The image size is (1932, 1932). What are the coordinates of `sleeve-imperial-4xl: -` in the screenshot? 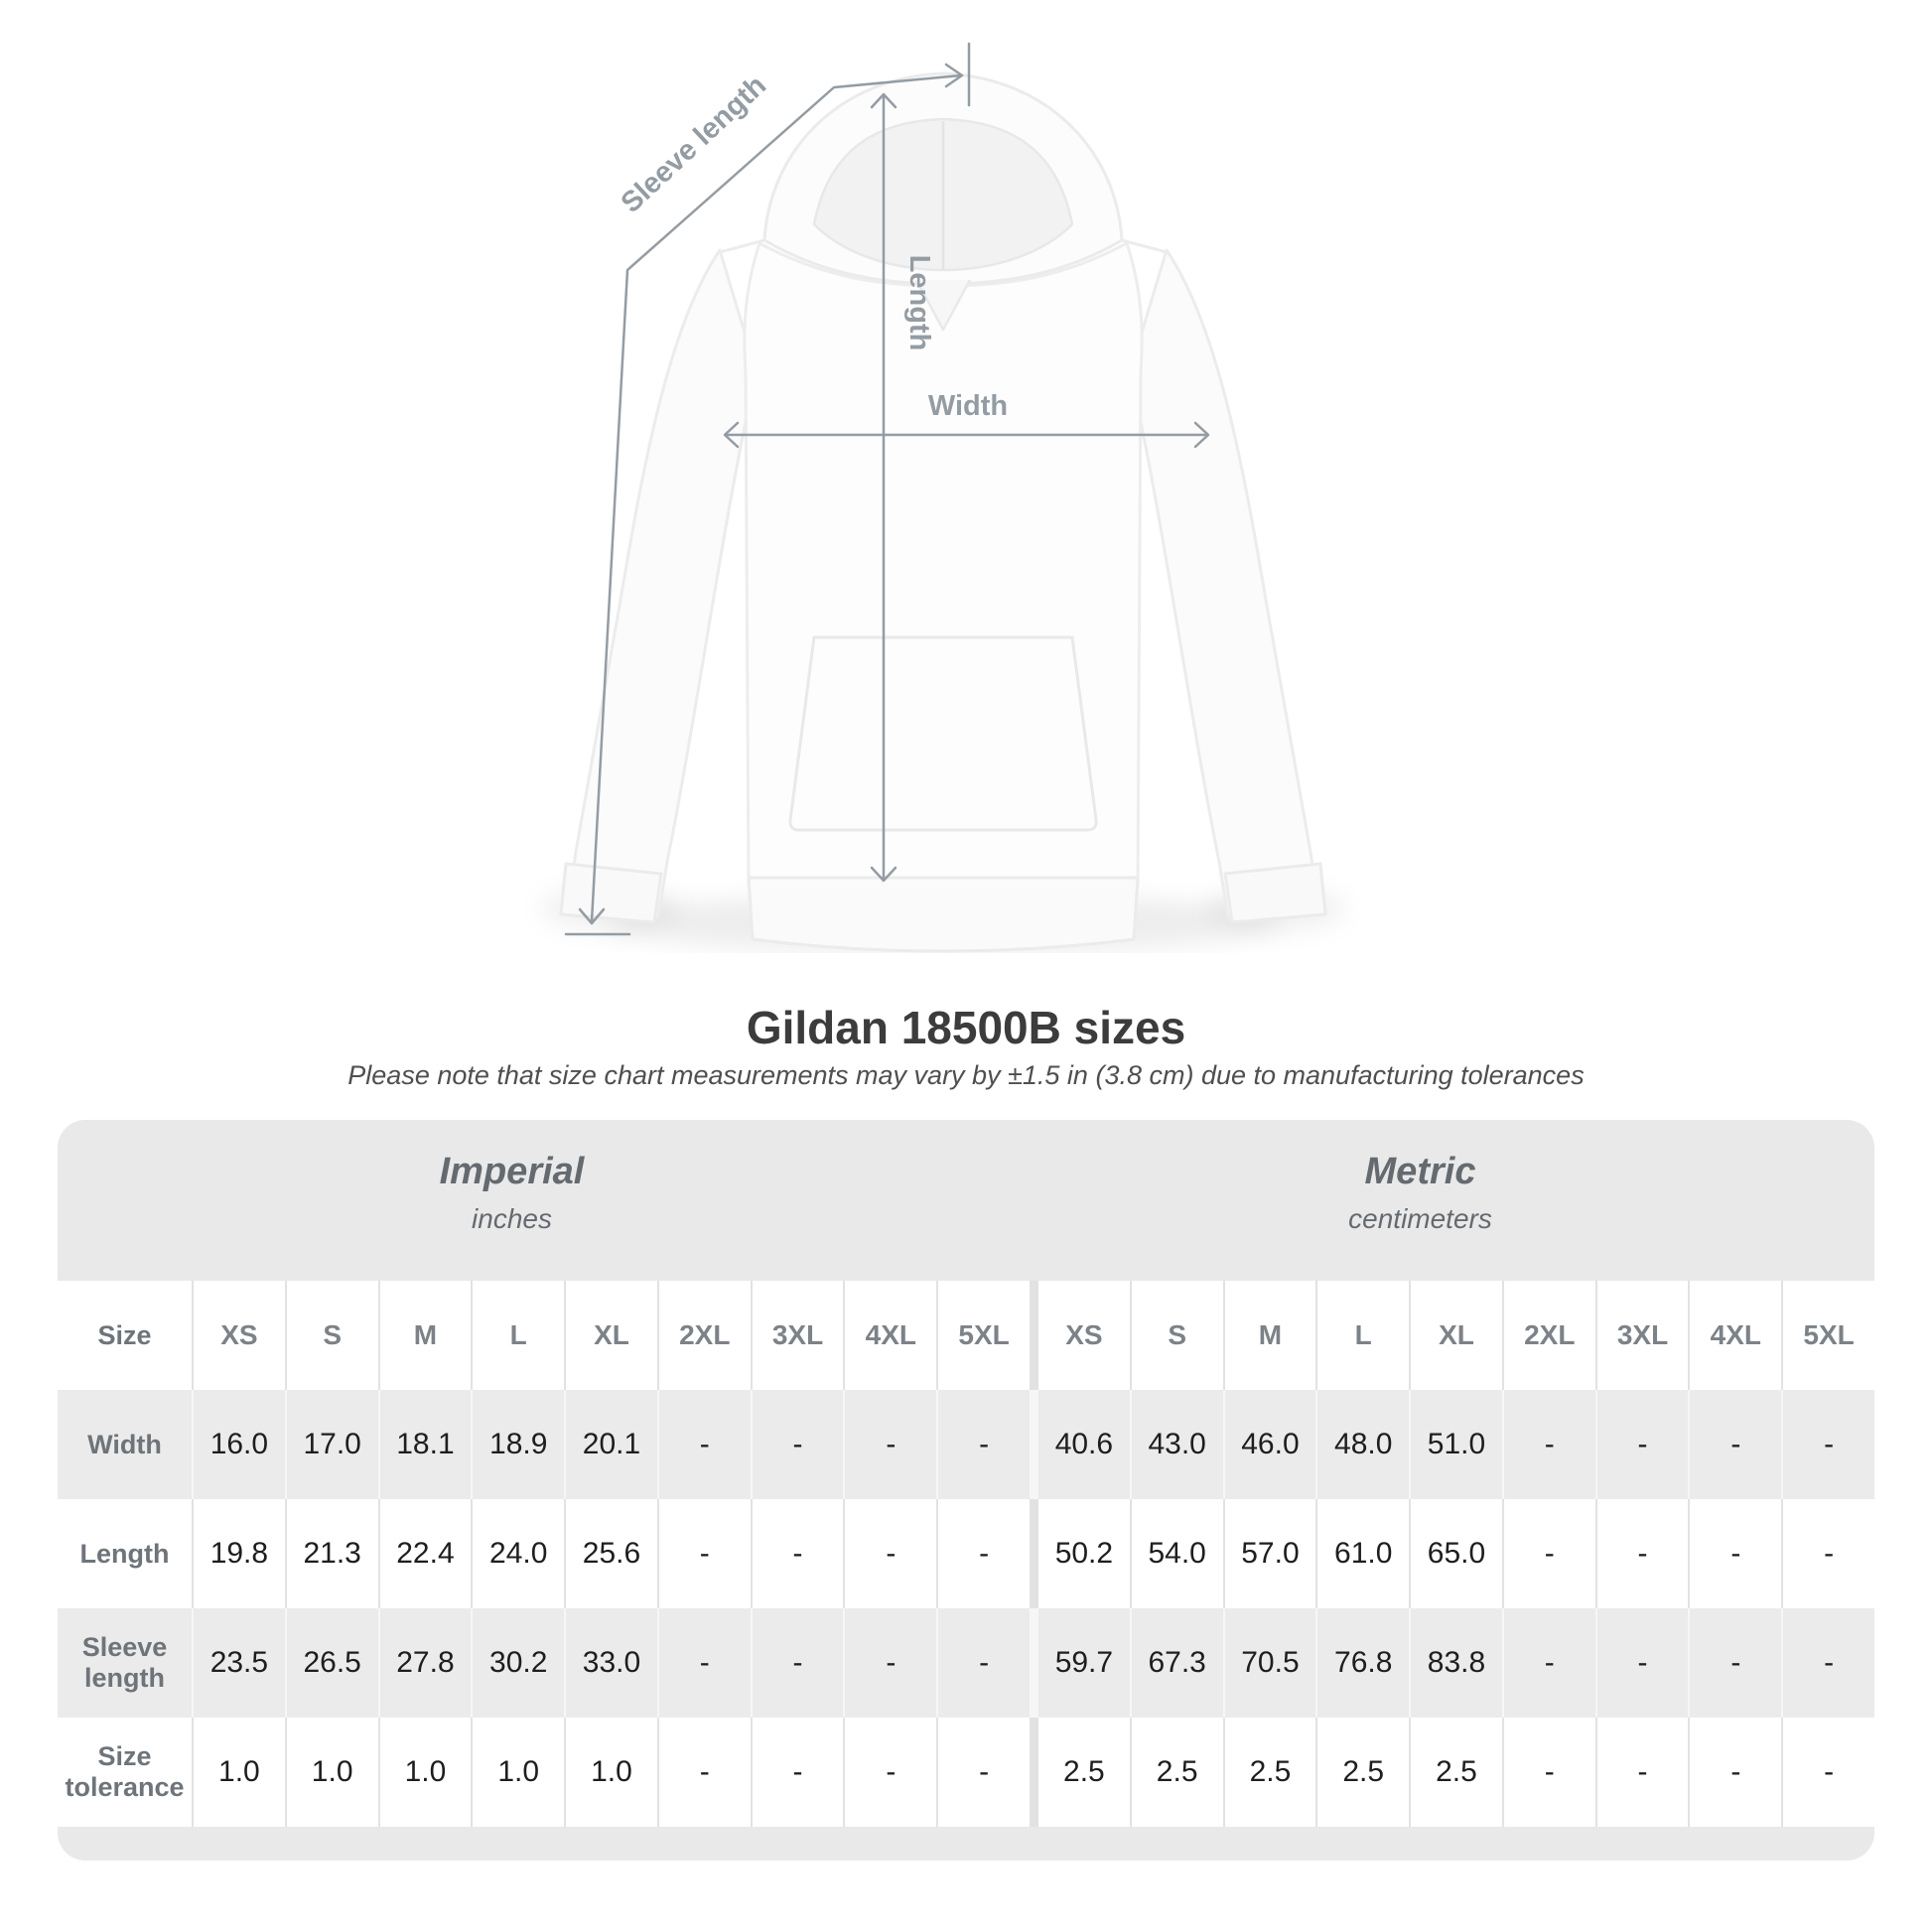 It's located at (891, 1663).